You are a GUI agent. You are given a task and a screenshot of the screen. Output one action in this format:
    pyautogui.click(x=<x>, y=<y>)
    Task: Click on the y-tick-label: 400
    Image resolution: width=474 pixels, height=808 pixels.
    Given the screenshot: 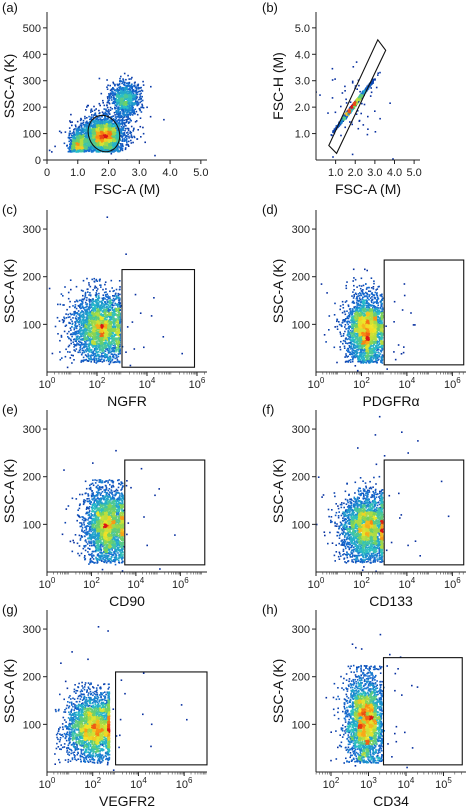 What is the action you would take?
    pyautogui.click(x=32, y=55)
    